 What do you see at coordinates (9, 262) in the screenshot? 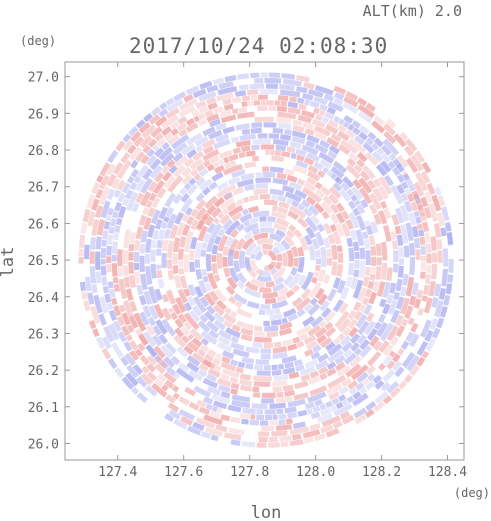
I see `y-axis-label: lat` at bounding box center [9, 262].